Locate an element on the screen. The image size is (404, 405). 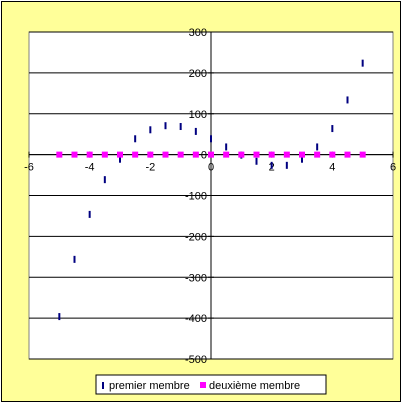
y-tick-label: -400 is located at coordinates (196, 319).